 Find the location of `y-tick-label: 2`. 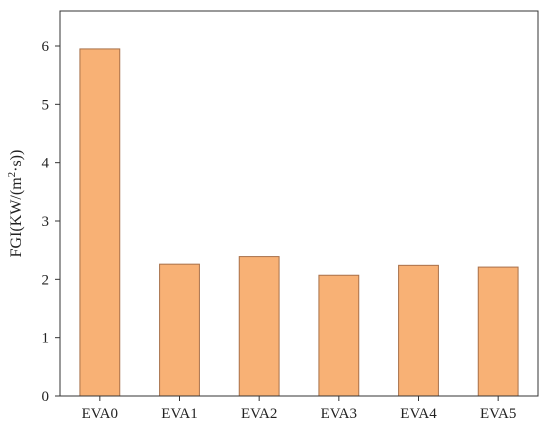

y-tick-label: 2 is located at coordinates (46, 280).